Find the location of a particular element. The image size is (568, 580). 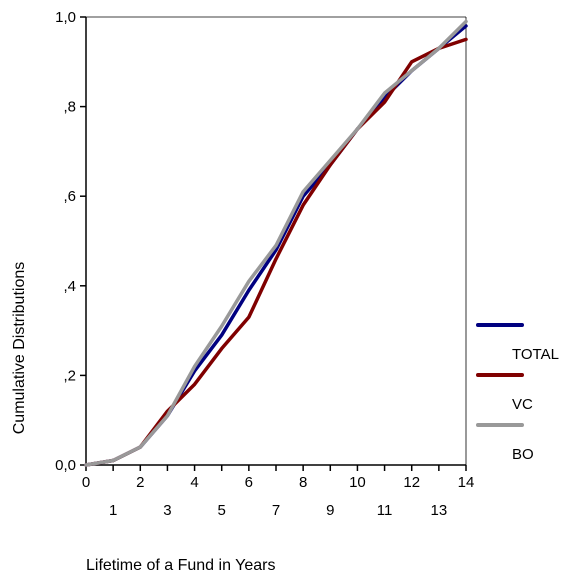

legend-label-bo: BO is located at coordinates (523, 454).